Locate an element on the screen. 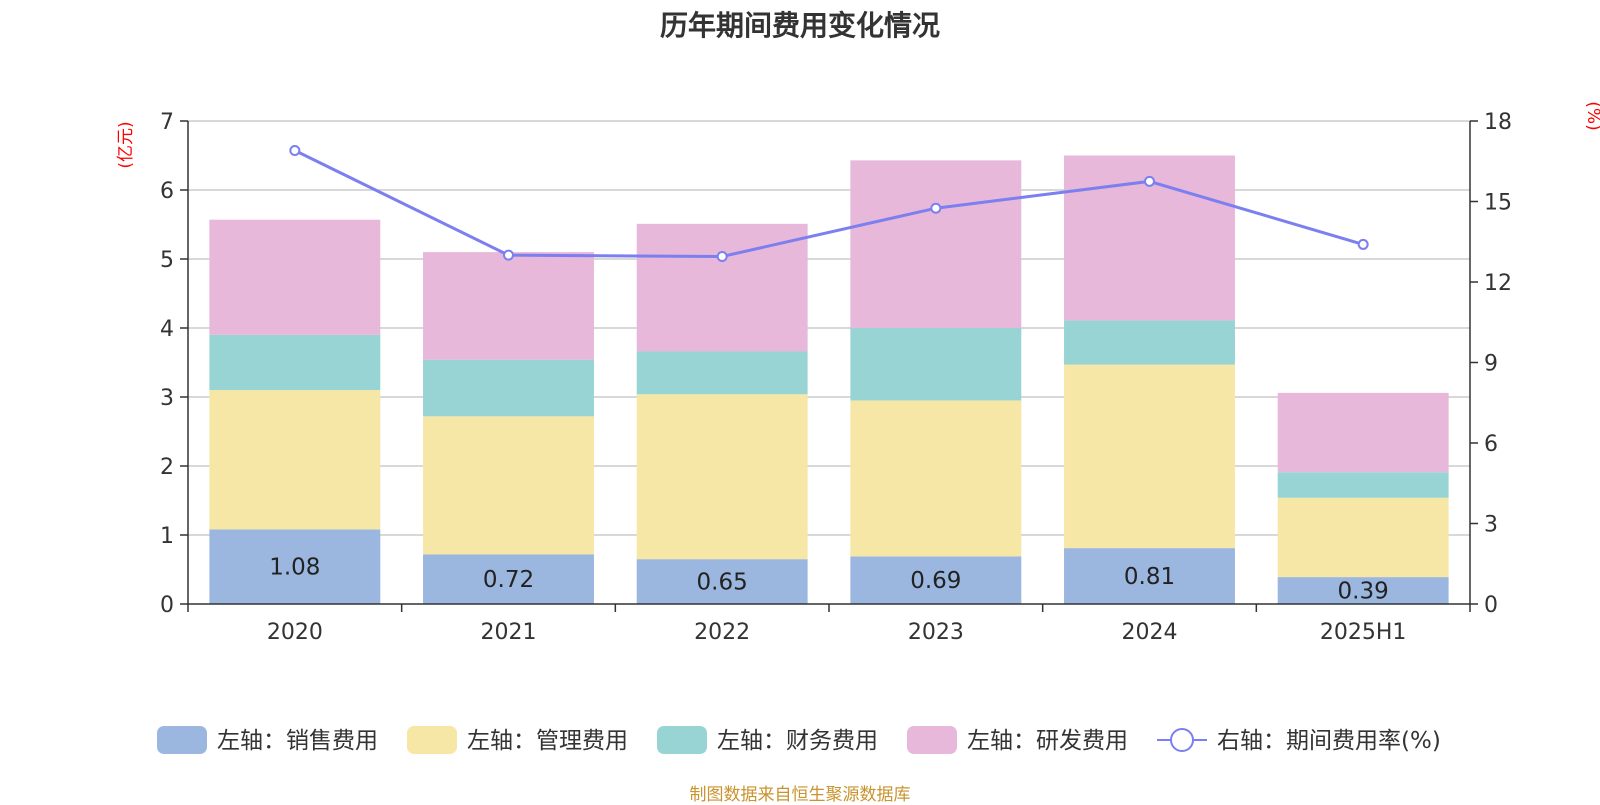 The width and height of the screenshot is (1600, 805). left-tick-label: 5 is located at coordinates (167, 260).